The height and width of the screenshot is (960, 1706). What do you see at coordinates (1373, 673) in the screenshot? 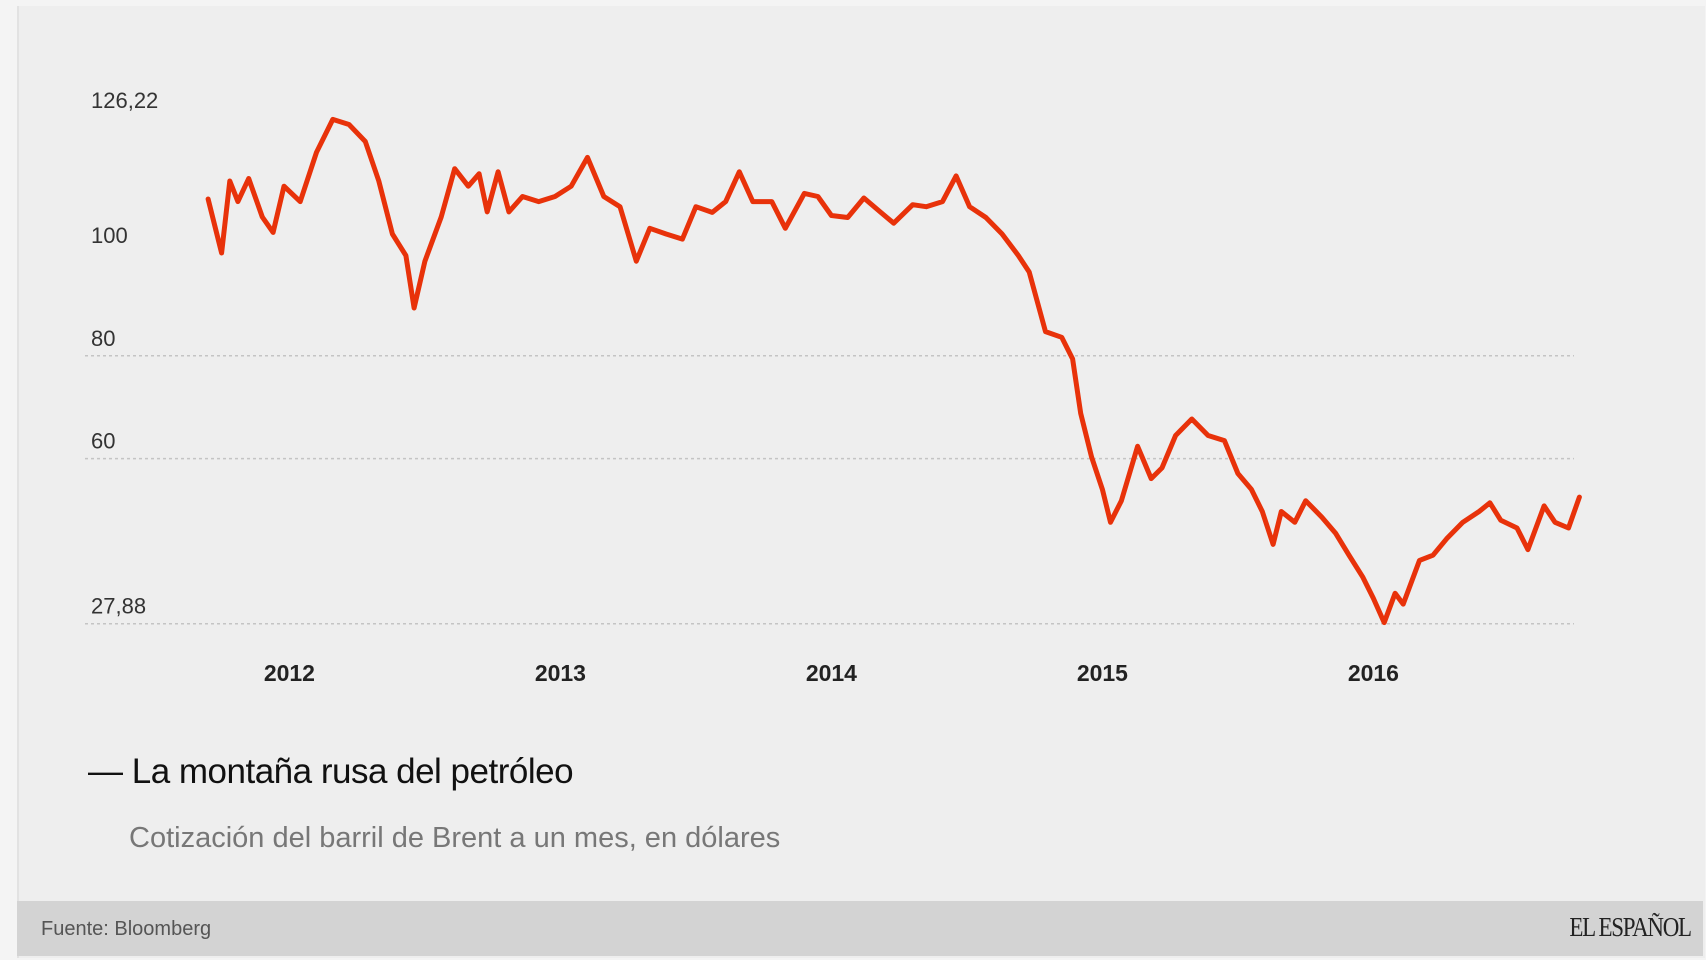
I see `x-tick-label: 2016` at bounding box center [1373, 673].